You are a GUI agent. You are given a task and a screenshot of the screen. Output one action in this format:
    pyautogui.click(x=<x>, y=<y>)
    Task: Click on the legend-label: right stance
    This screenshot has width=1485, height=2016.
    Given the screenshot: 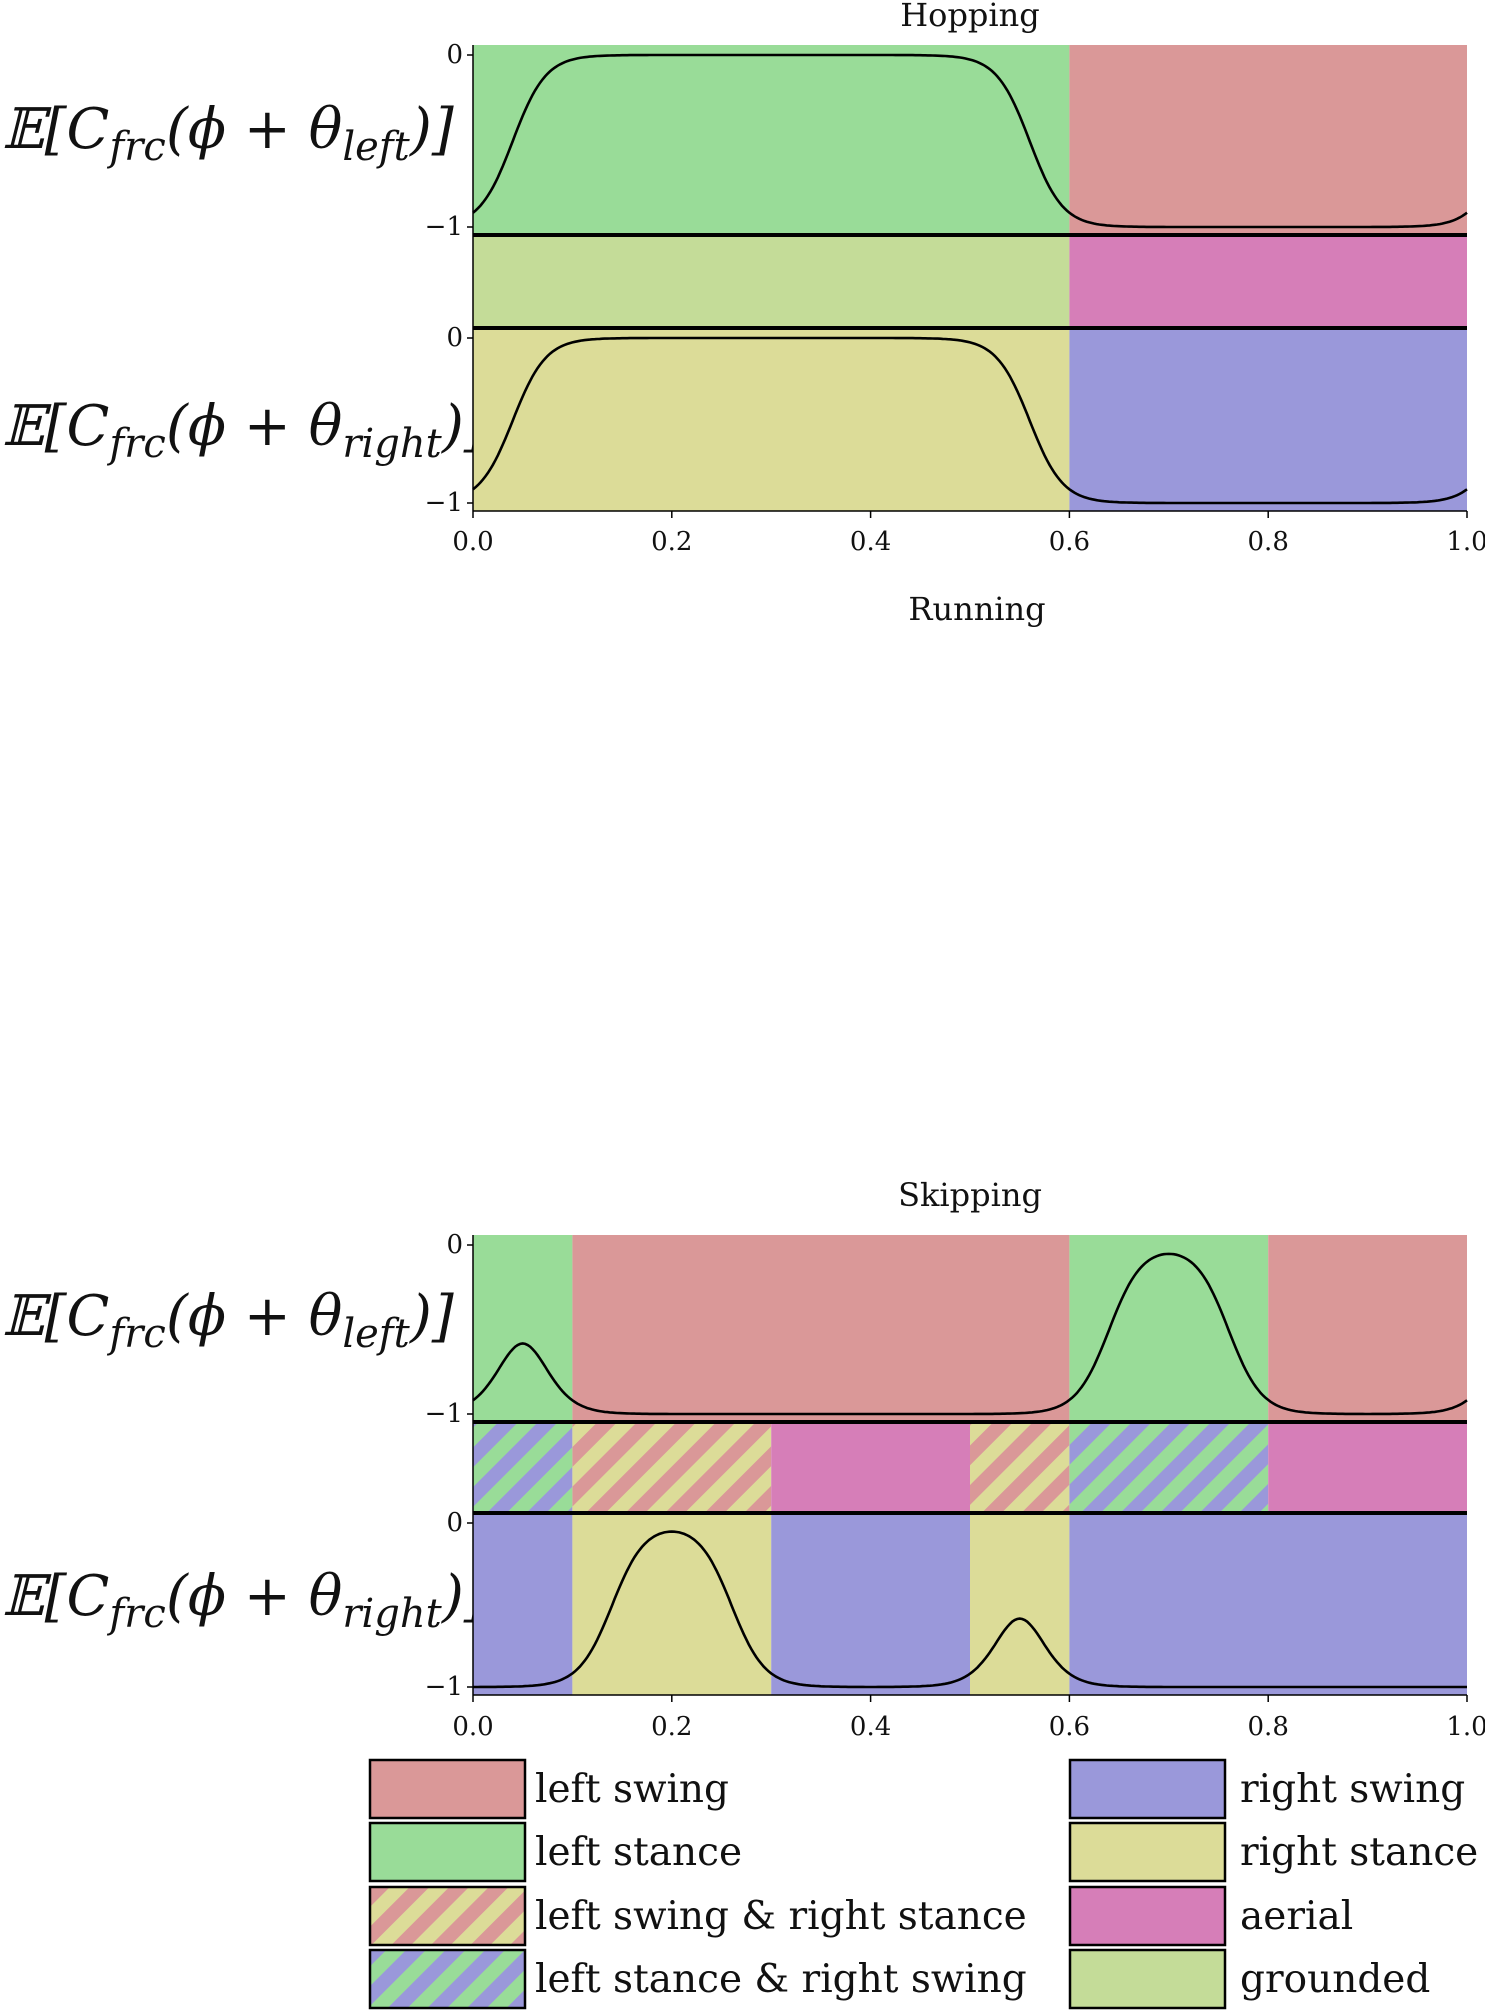 What is the action you would take?
    pyautogui.click(x=1359, y=1852)
    